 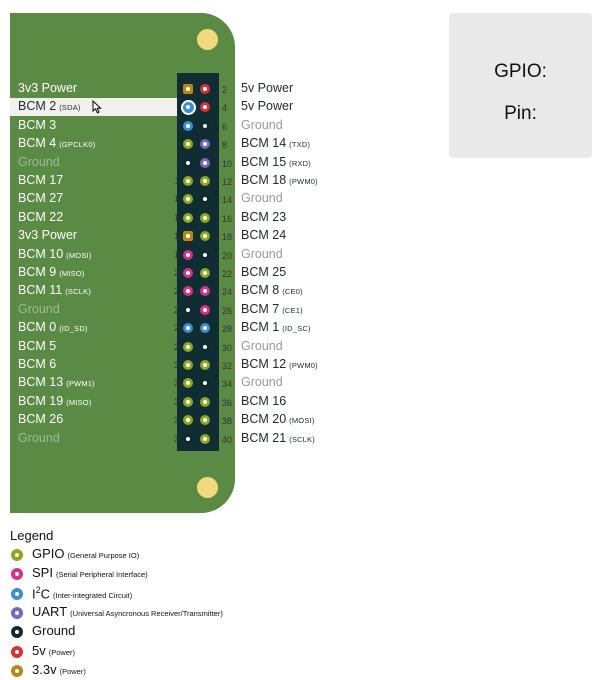 I want to click on pin-row-11: BCM 1711, so click(x=97, y=181).